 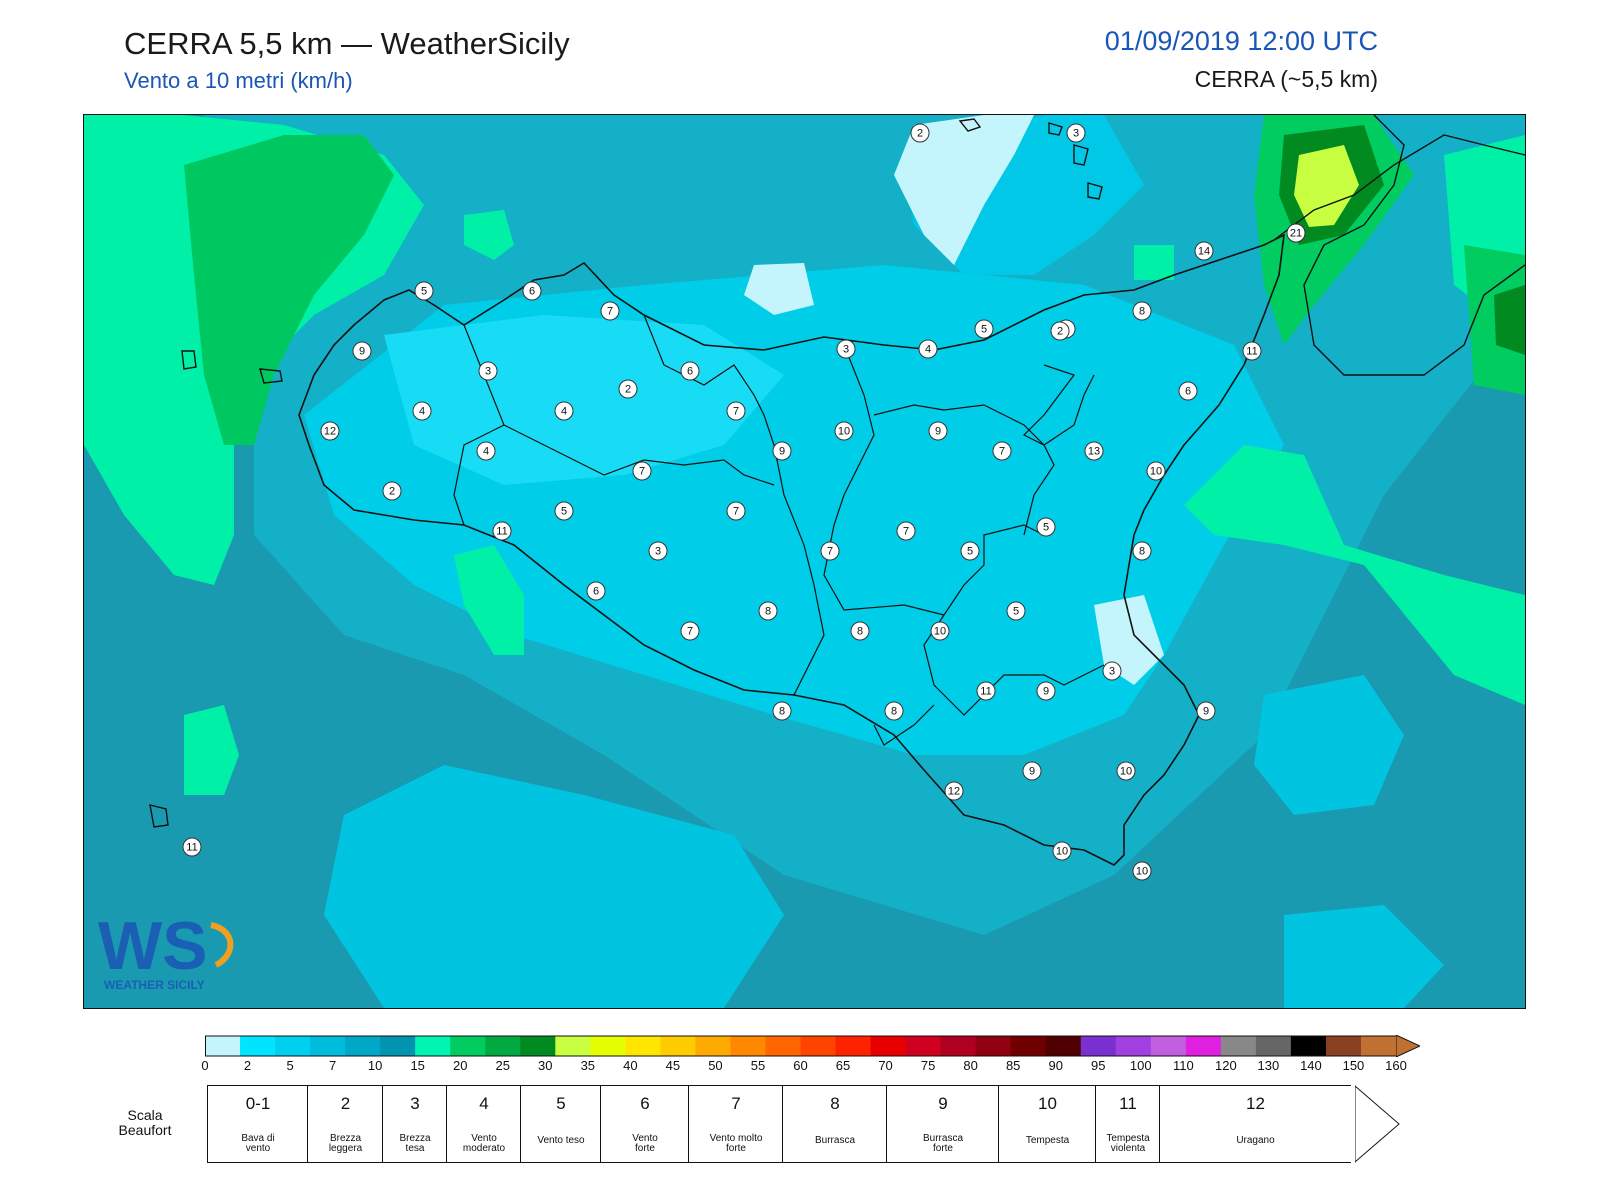 I want to click on model-label: CERRA (~5,5 km), so click(x=1286, y=79).